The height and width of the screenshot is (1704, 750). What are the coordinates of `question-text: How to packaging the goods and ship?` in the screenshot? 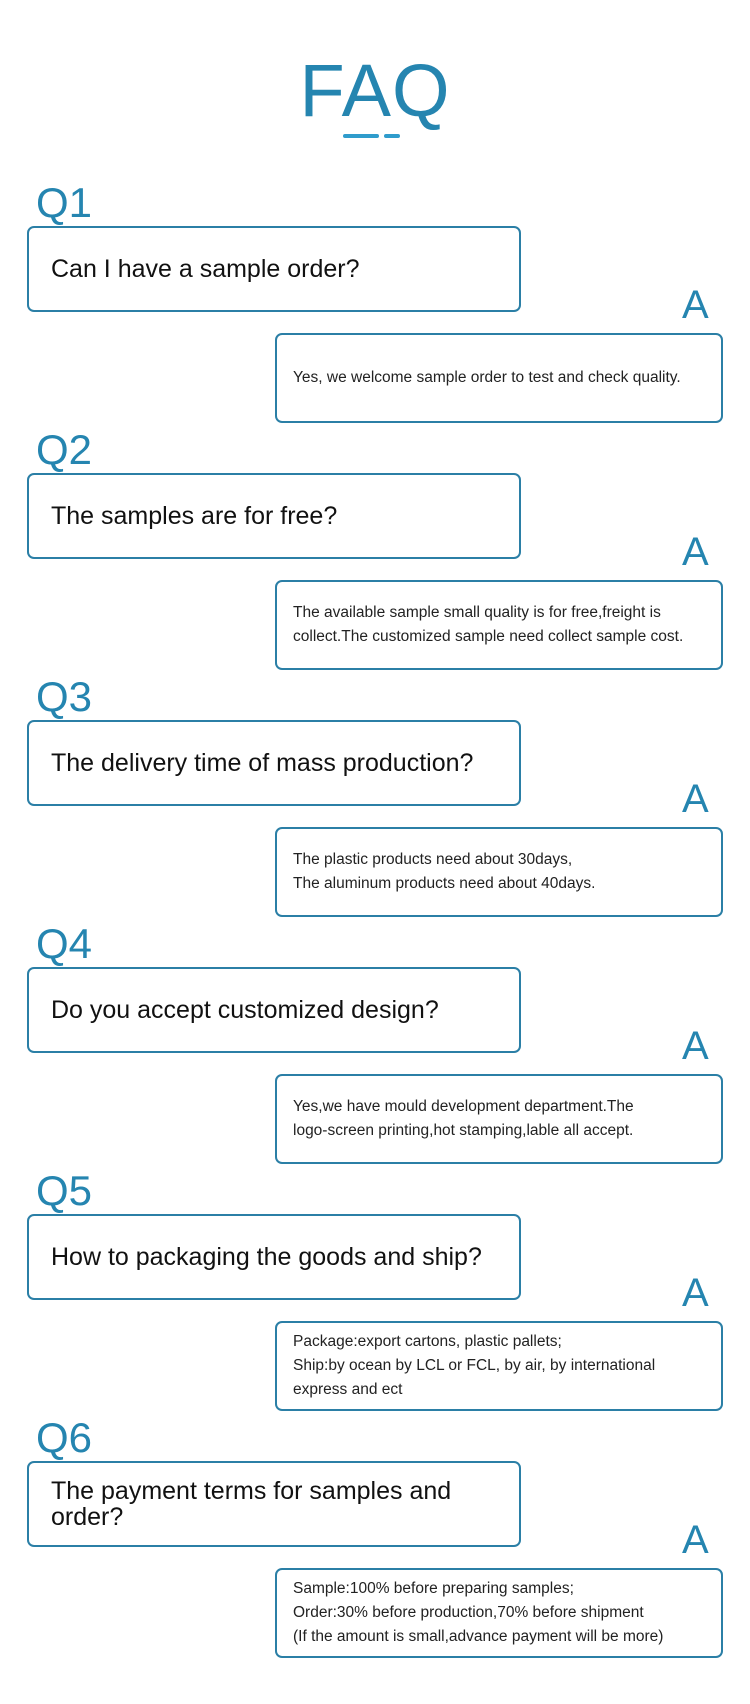 It's located at (266, 1256).